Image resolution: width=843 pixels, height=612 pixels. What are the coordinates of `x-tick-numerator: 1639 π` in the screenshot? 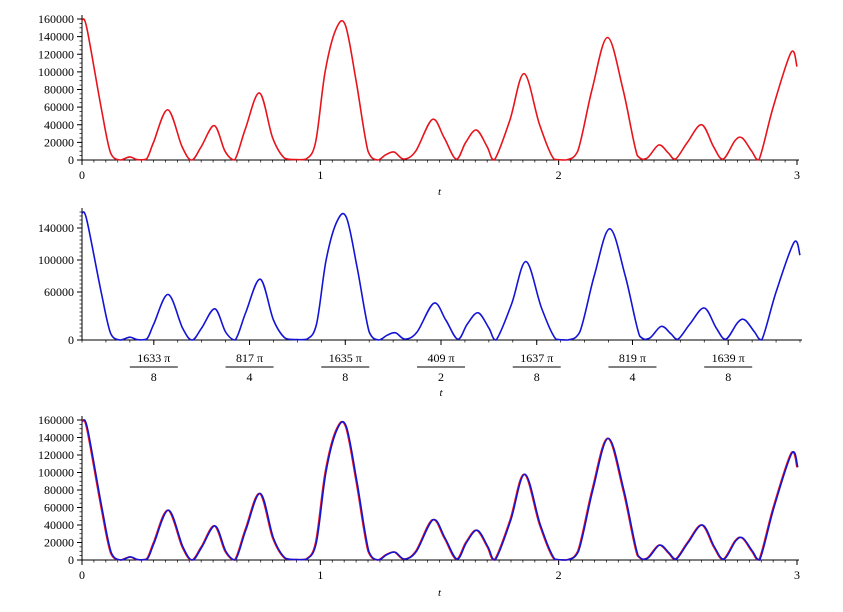 It's located at (728, 358).